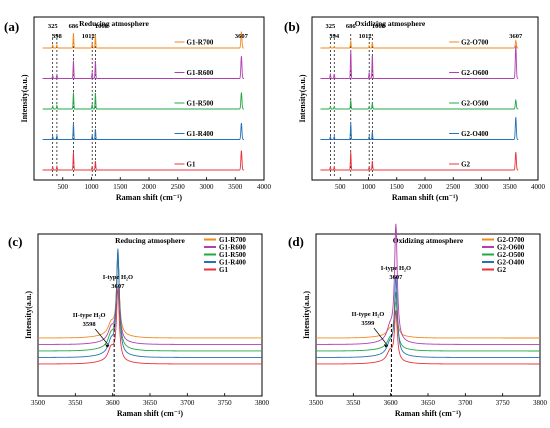 This screenshot has width=550, height=428. Describe the element at coordinates (475, 43) in the screenshot. I see `series-label: G2-O700` at that location.